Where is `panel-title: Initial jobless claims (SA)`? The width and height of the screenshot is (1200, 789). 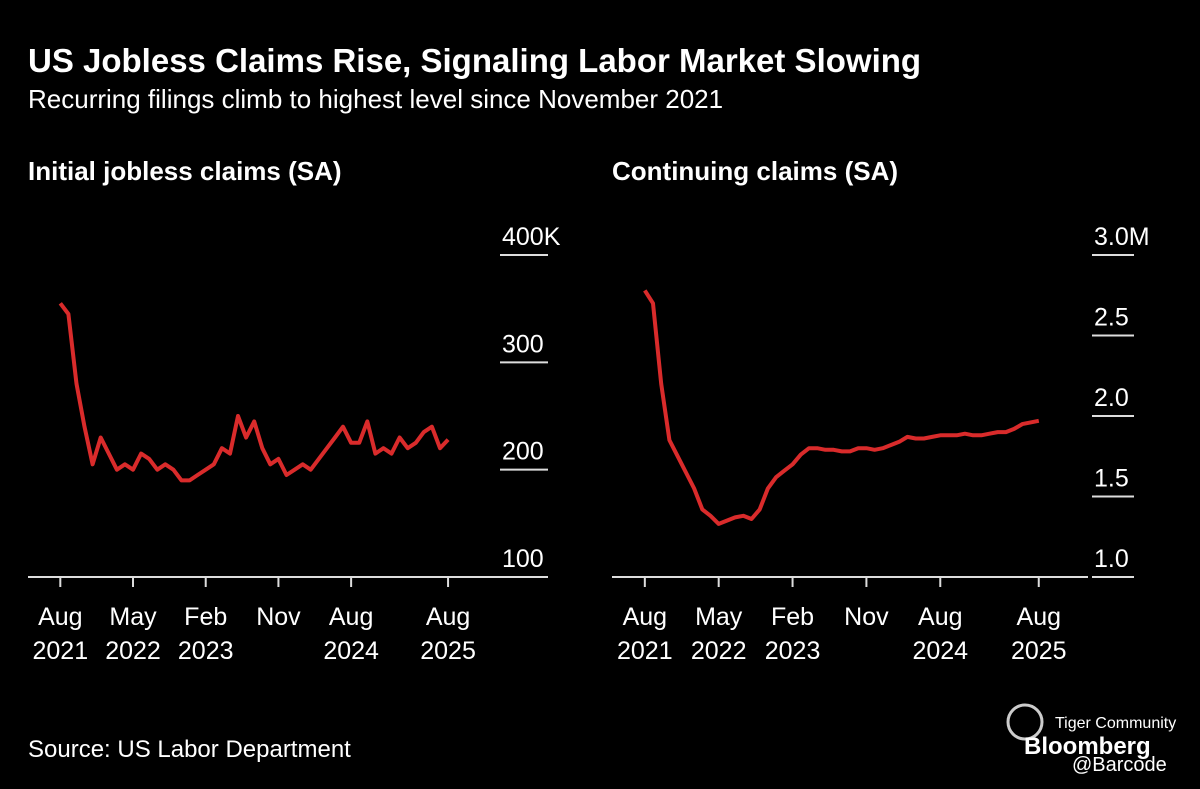 panel-title: Initial jobless claims (SA) is located at coordinates (185, 171).